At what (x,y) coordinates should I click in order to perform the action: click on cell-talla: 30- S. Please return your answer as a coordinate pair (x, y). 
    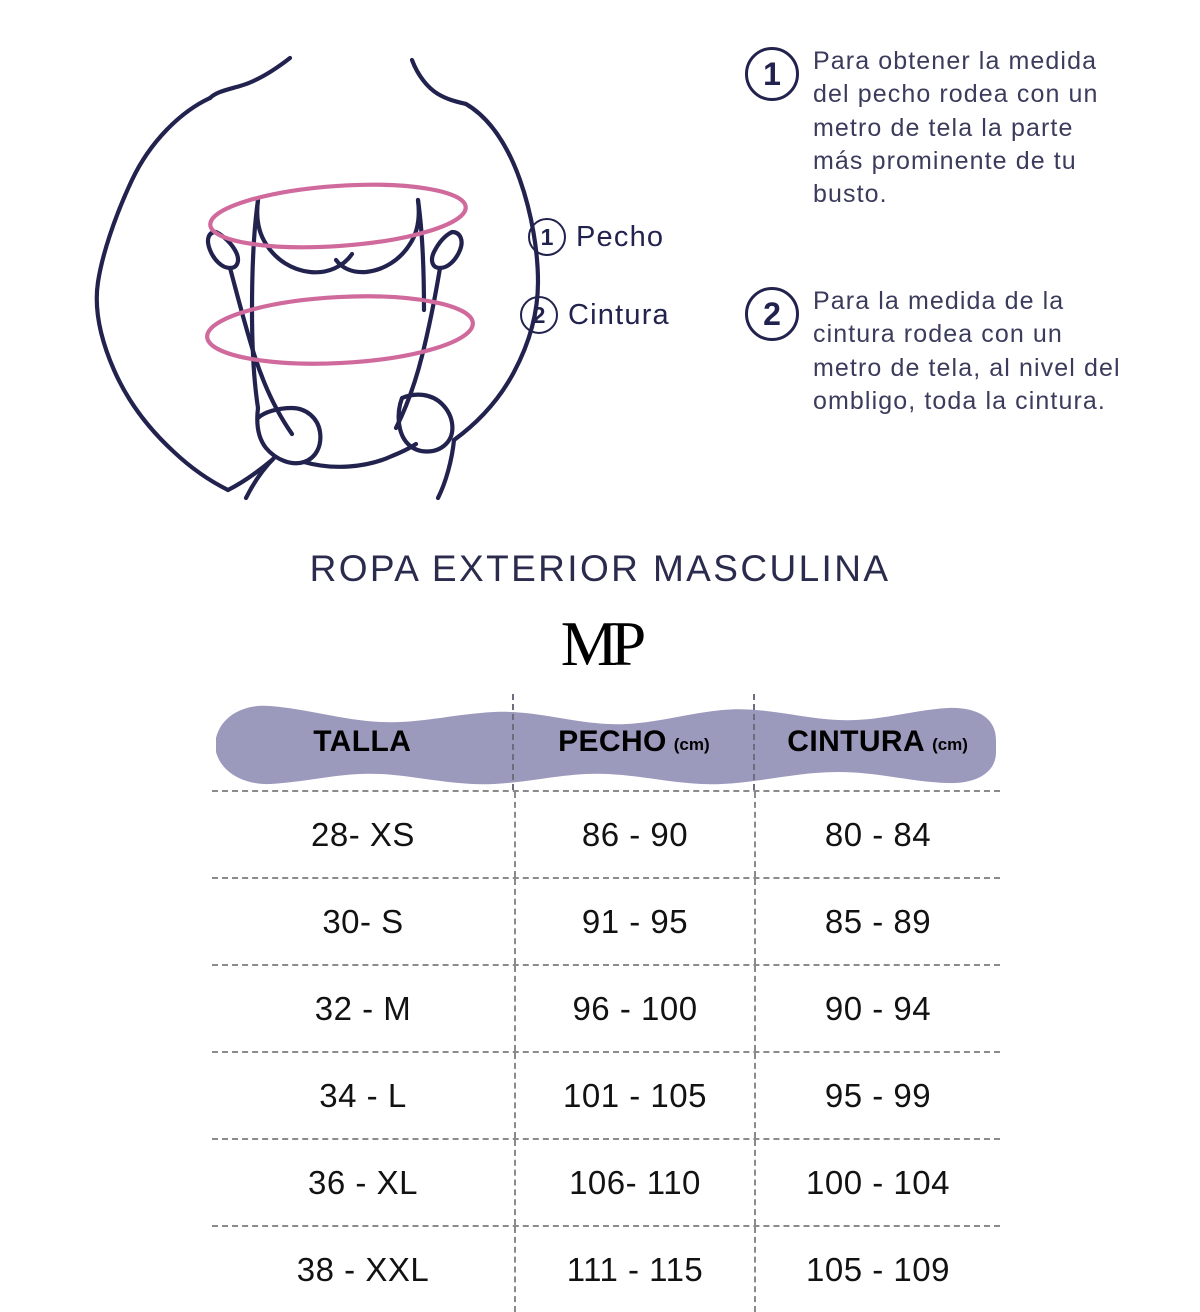
    Looking at the image, I should click on (363, 921).